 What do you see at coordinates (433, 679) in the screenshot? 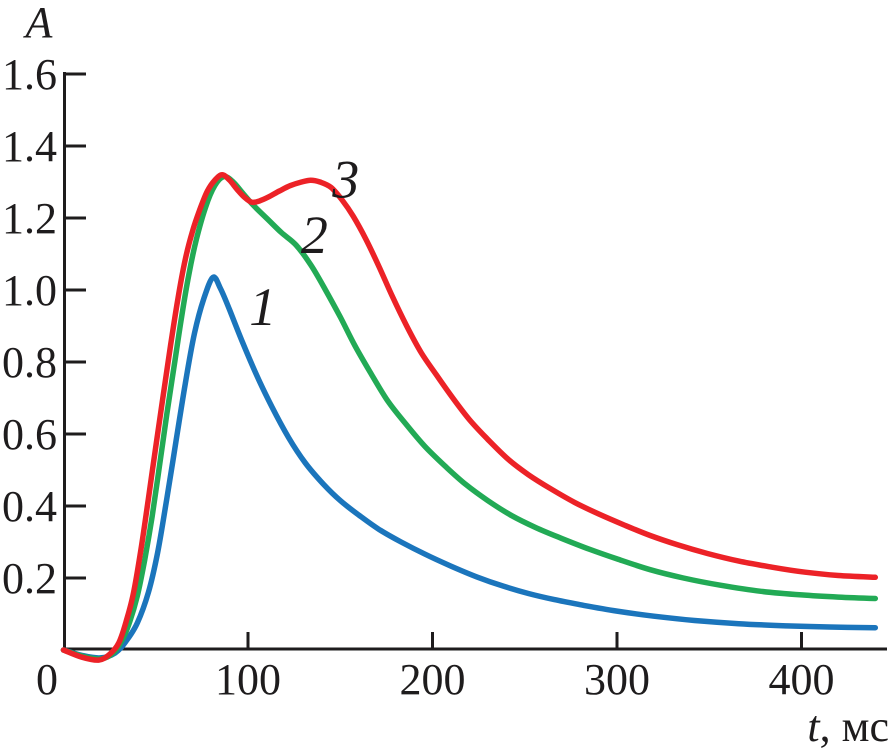
I see `x-tick-label: 200` at bounding box center [433, 679].